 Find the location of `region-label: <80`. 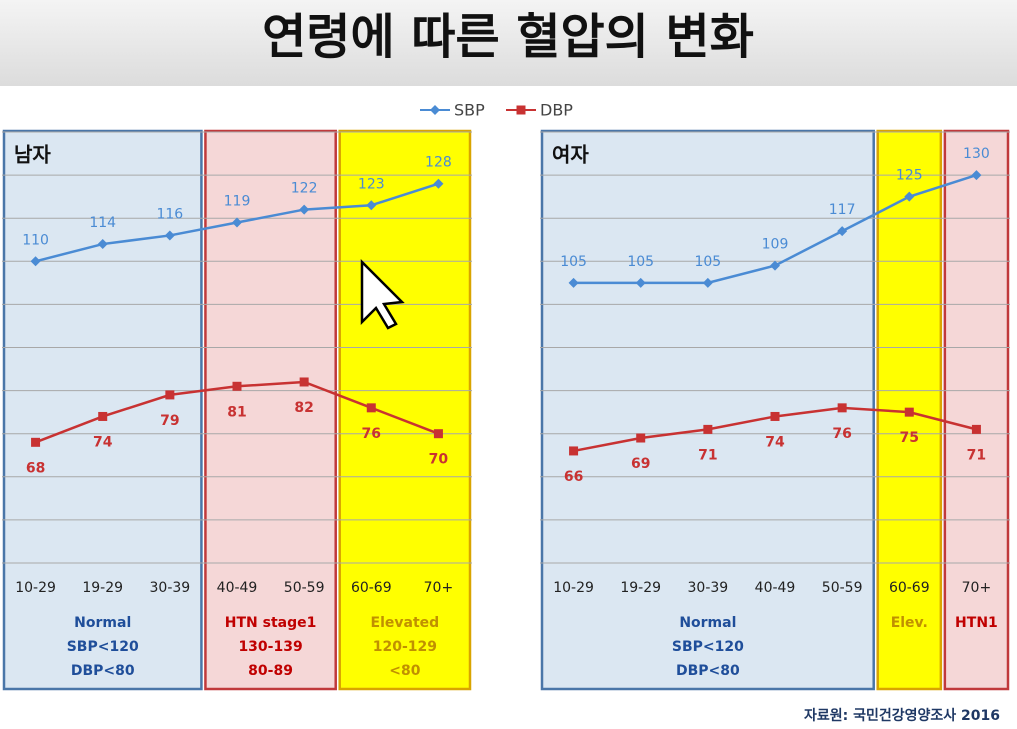

region-label: <80 is located at coordinates (404, 671).